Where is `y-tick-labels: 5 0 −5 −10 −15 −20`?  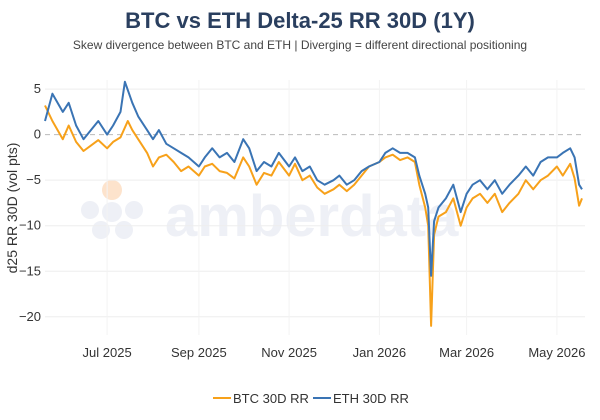 y-tick-labels: 5 0 −5 −10 −15 −20 is located at coordinates (30, 202).